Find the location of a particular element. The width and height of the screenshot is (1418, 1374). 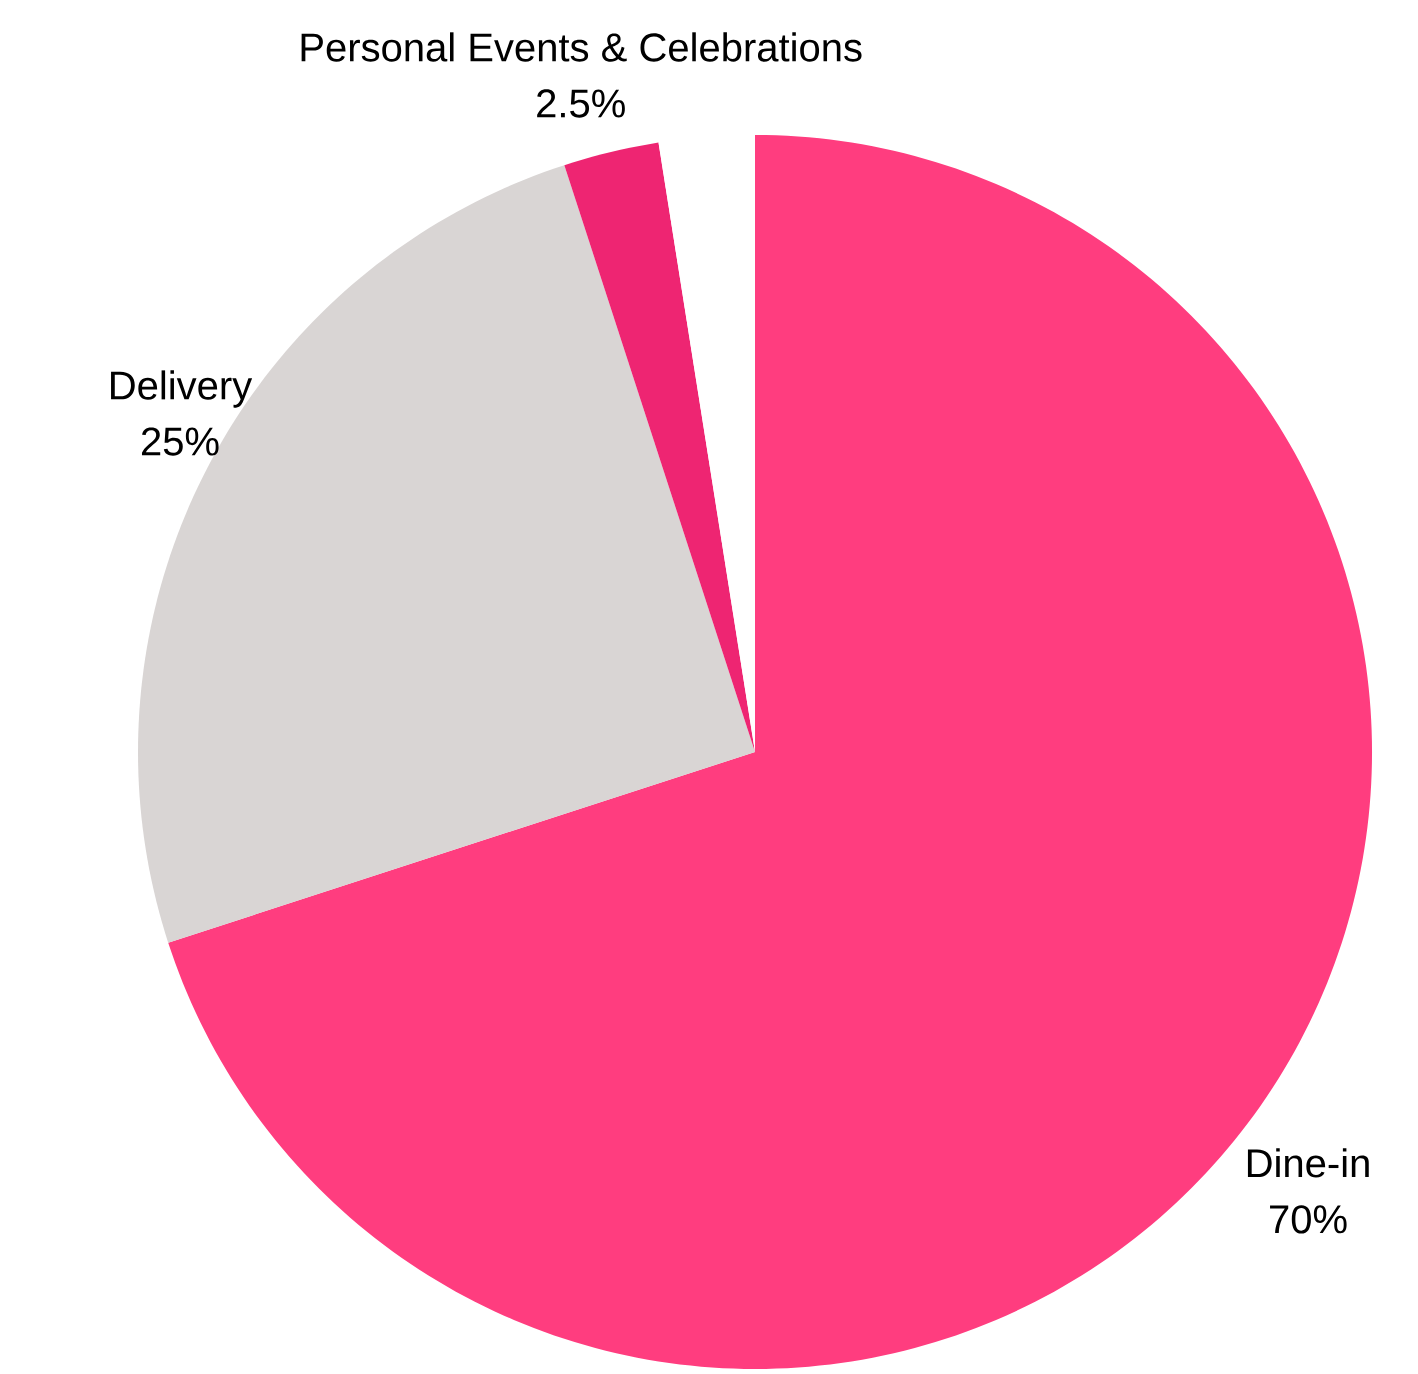

data-label: 70% is located at coordinates (1308, 1219).